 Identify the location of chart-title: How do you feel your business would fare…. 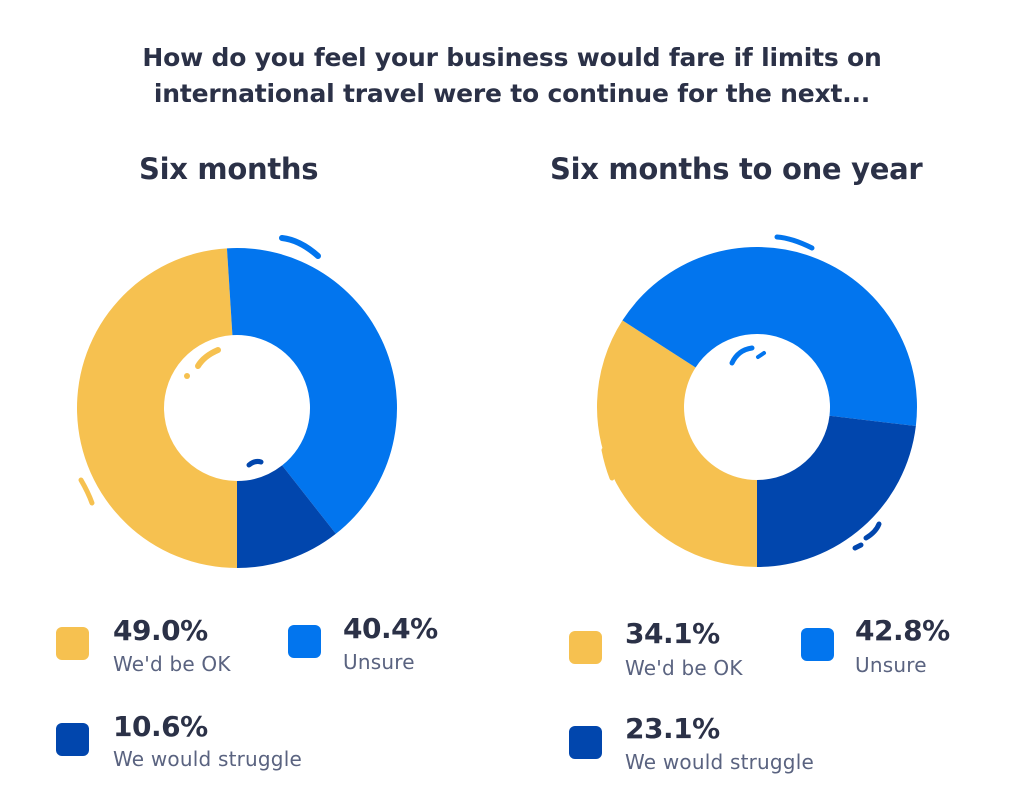
(512, 76).